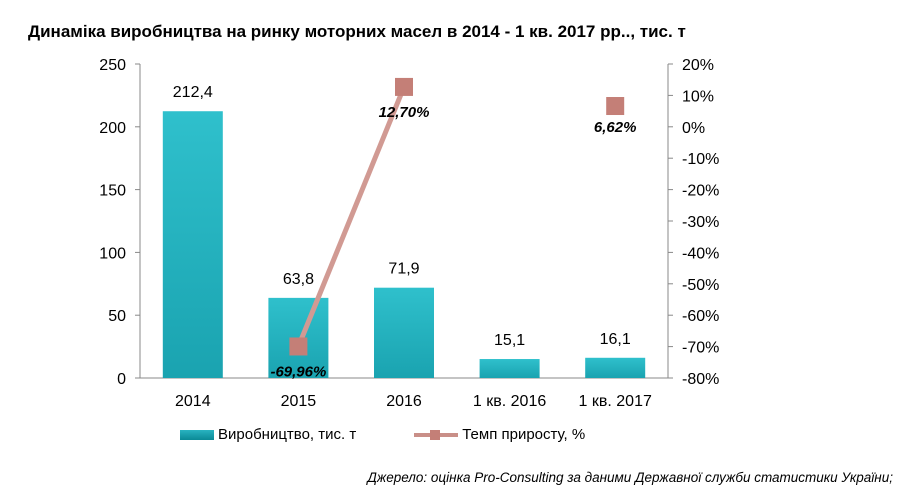  Describe the element at coordinates (700, 159) in the screenshot. I see `y-right-tick-label: -10%` at that location.